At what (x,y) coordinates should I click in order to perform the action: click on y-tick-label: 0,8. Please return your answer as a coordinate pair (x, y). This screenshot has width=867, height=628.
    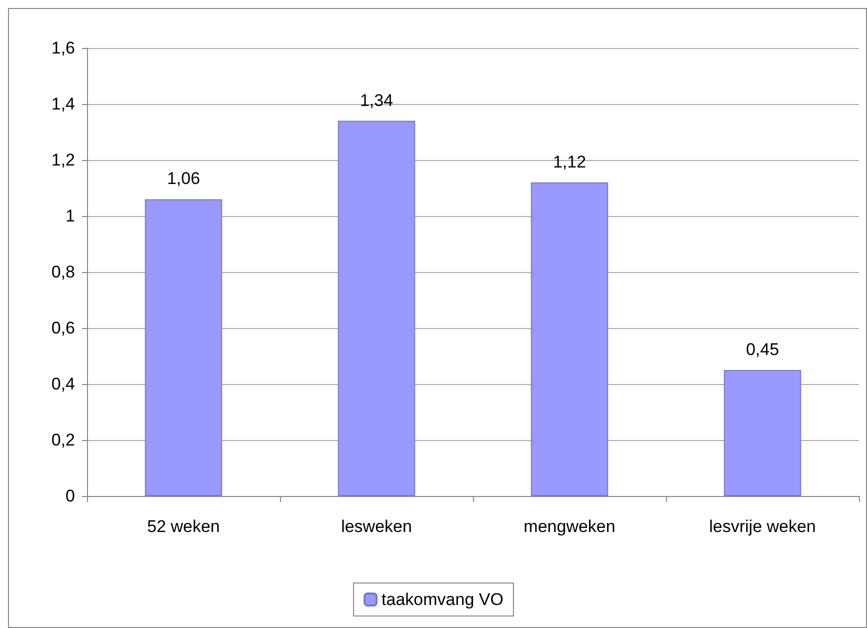
    Looking at the image, I should click on (63, 272).